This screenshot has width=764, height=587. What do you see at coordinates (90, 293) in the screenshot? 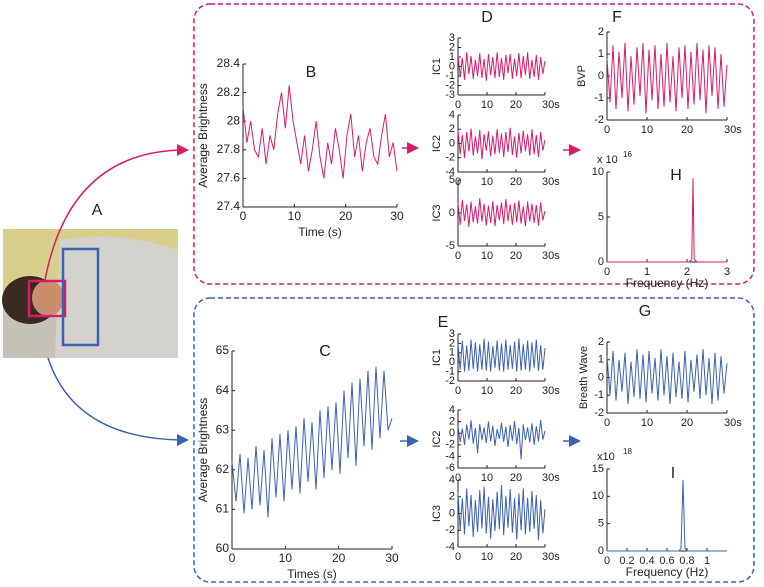
I see `photo` at bounding box center [90, 293].